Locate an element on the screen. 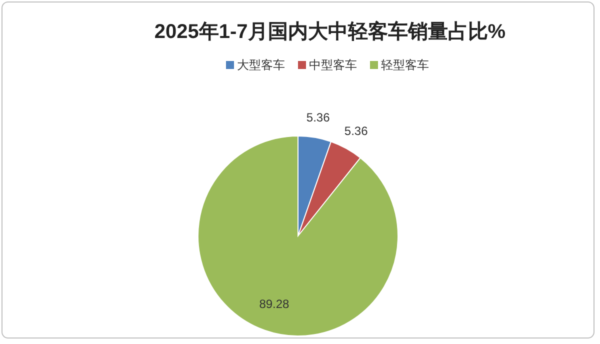  data-label: 89.28 is located at coordinates (274, 303).